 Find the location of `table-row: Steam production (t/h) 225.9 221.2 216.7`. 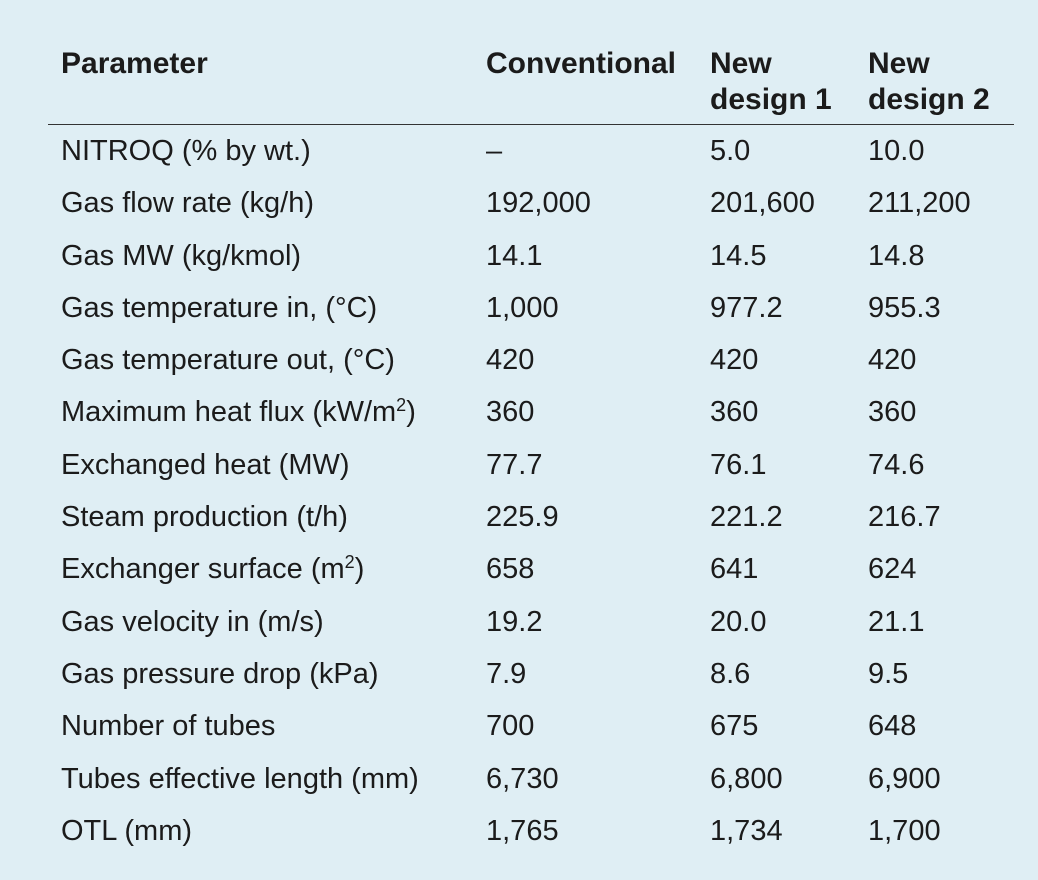

table-row: Steam production (t/h) 225.9 221.2 216.7 is located at coordinates (531, 517).